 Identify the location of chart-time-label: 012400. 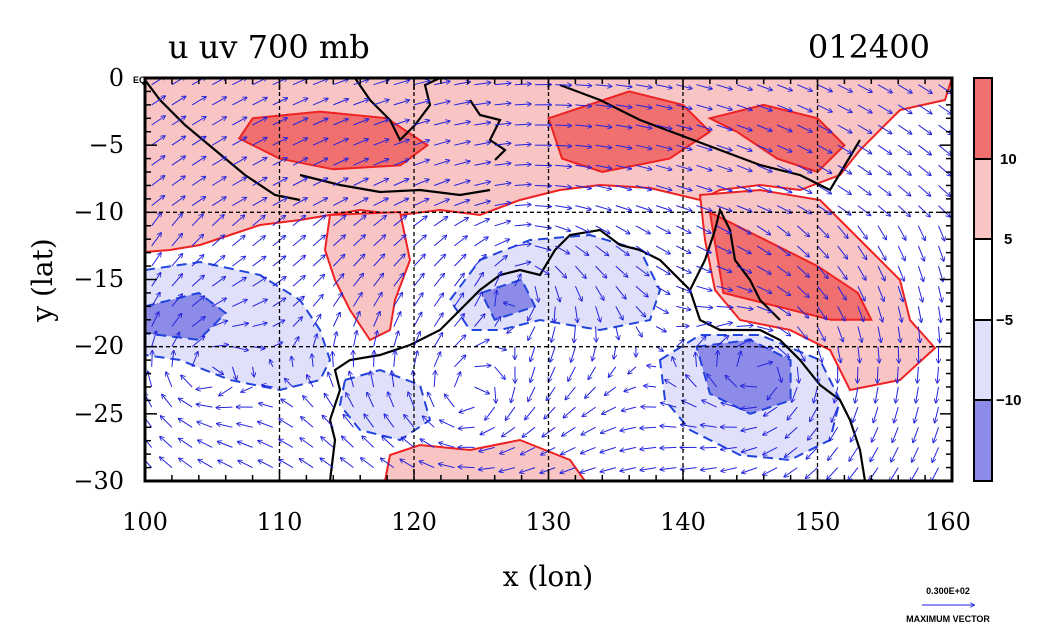
(869, 47).